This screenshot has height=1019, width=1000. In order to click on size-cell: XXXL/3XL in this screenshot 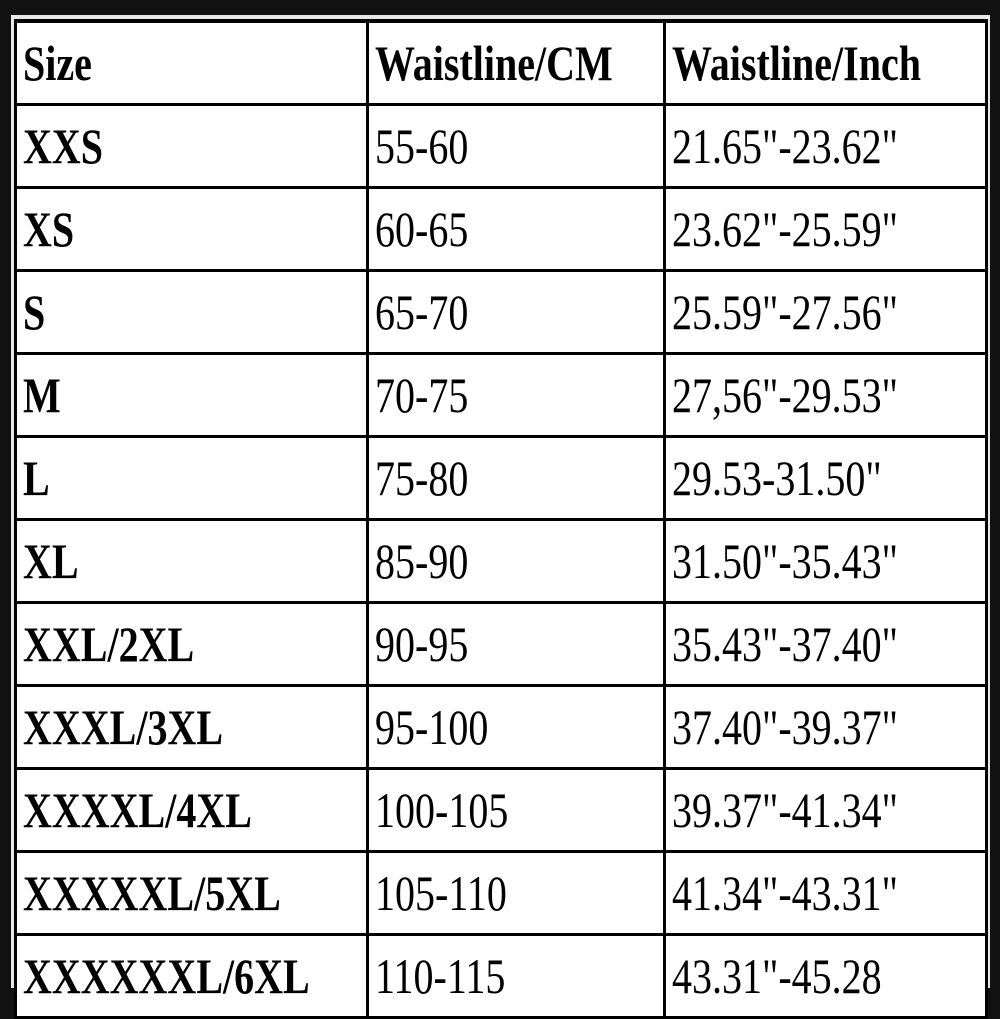, I will do `click(191, 727)`.